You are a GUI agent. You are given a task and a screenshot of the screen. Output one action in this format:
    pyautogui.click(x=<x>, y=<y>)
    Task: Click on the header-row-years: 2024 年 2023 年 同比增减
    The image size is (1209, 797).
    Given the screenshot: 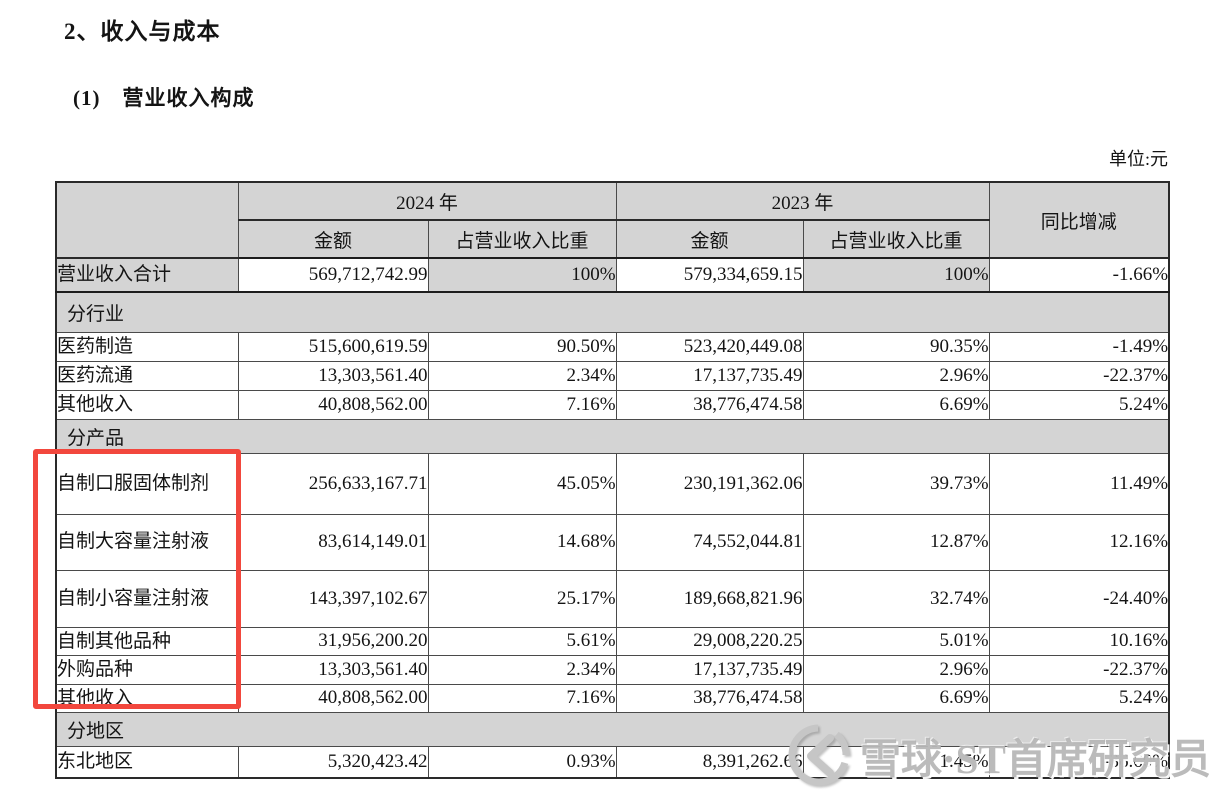 What is the action you would take?
    pyautogui.click(x=612, y=220)
    